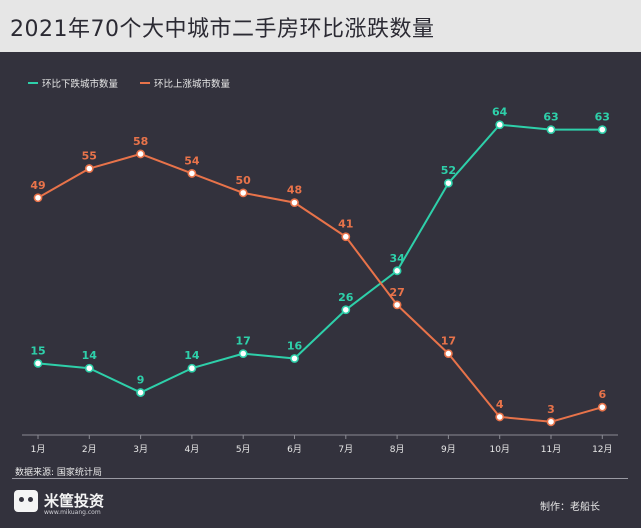 The image size is (641, 528). Describe the element at coordinates (58, 473) in the screenshot. I see `data-source: 数据来源: 国家统计局` at that location.